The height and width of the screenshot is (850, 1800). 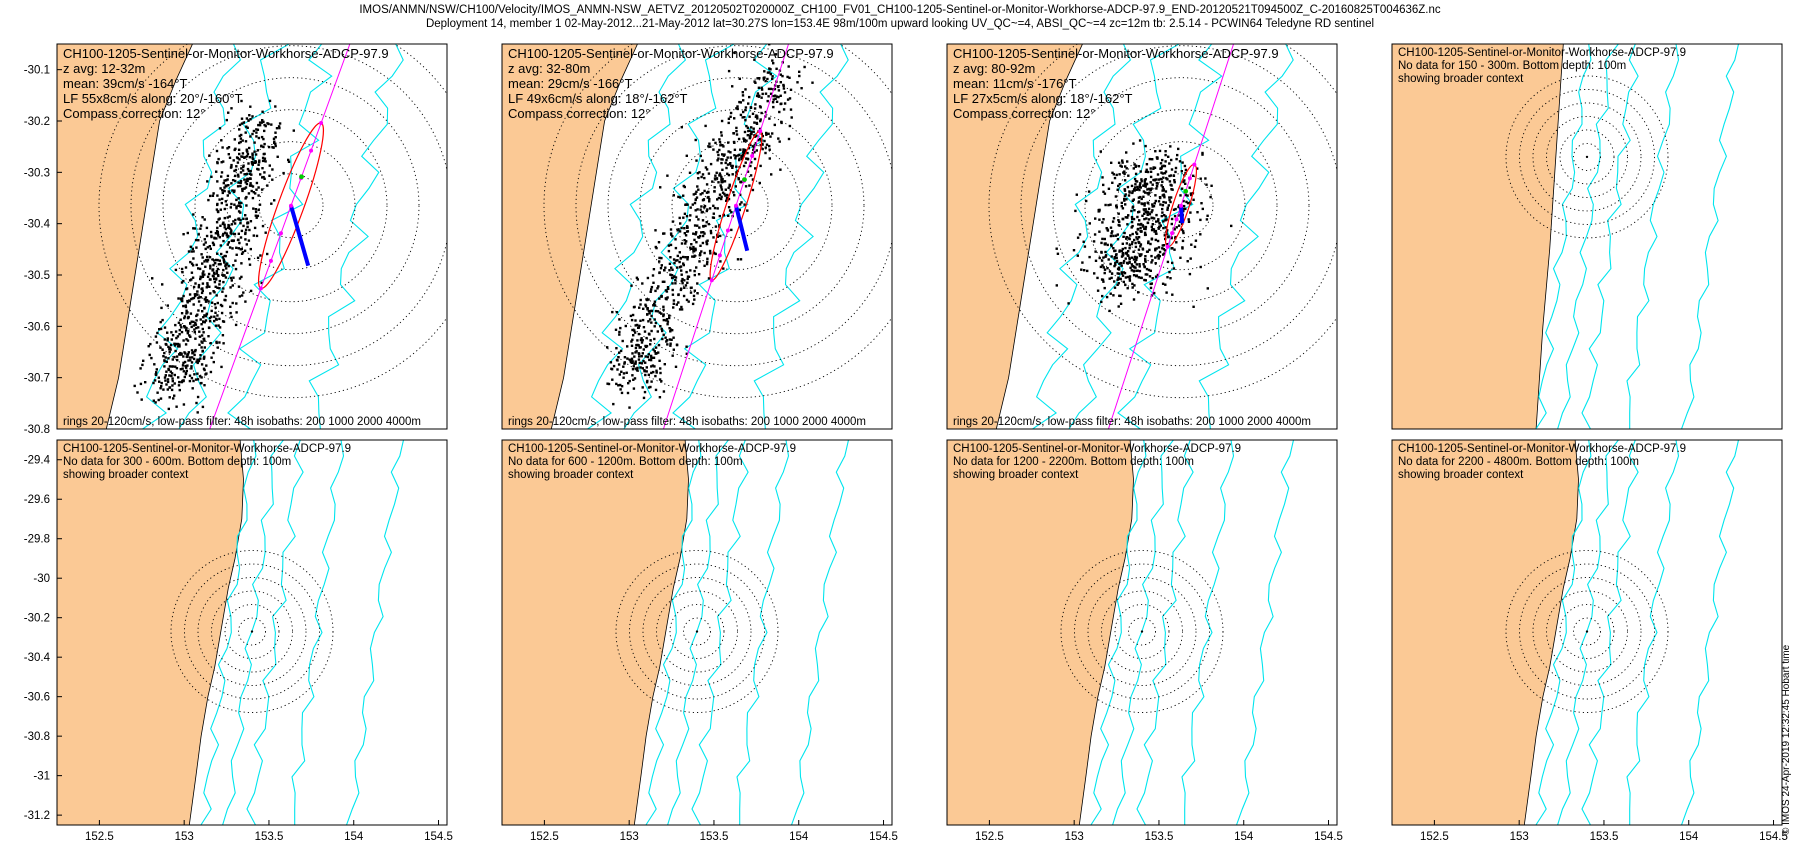 I want to click on y-tick-label: -30.2, so click(x=37, y=122).